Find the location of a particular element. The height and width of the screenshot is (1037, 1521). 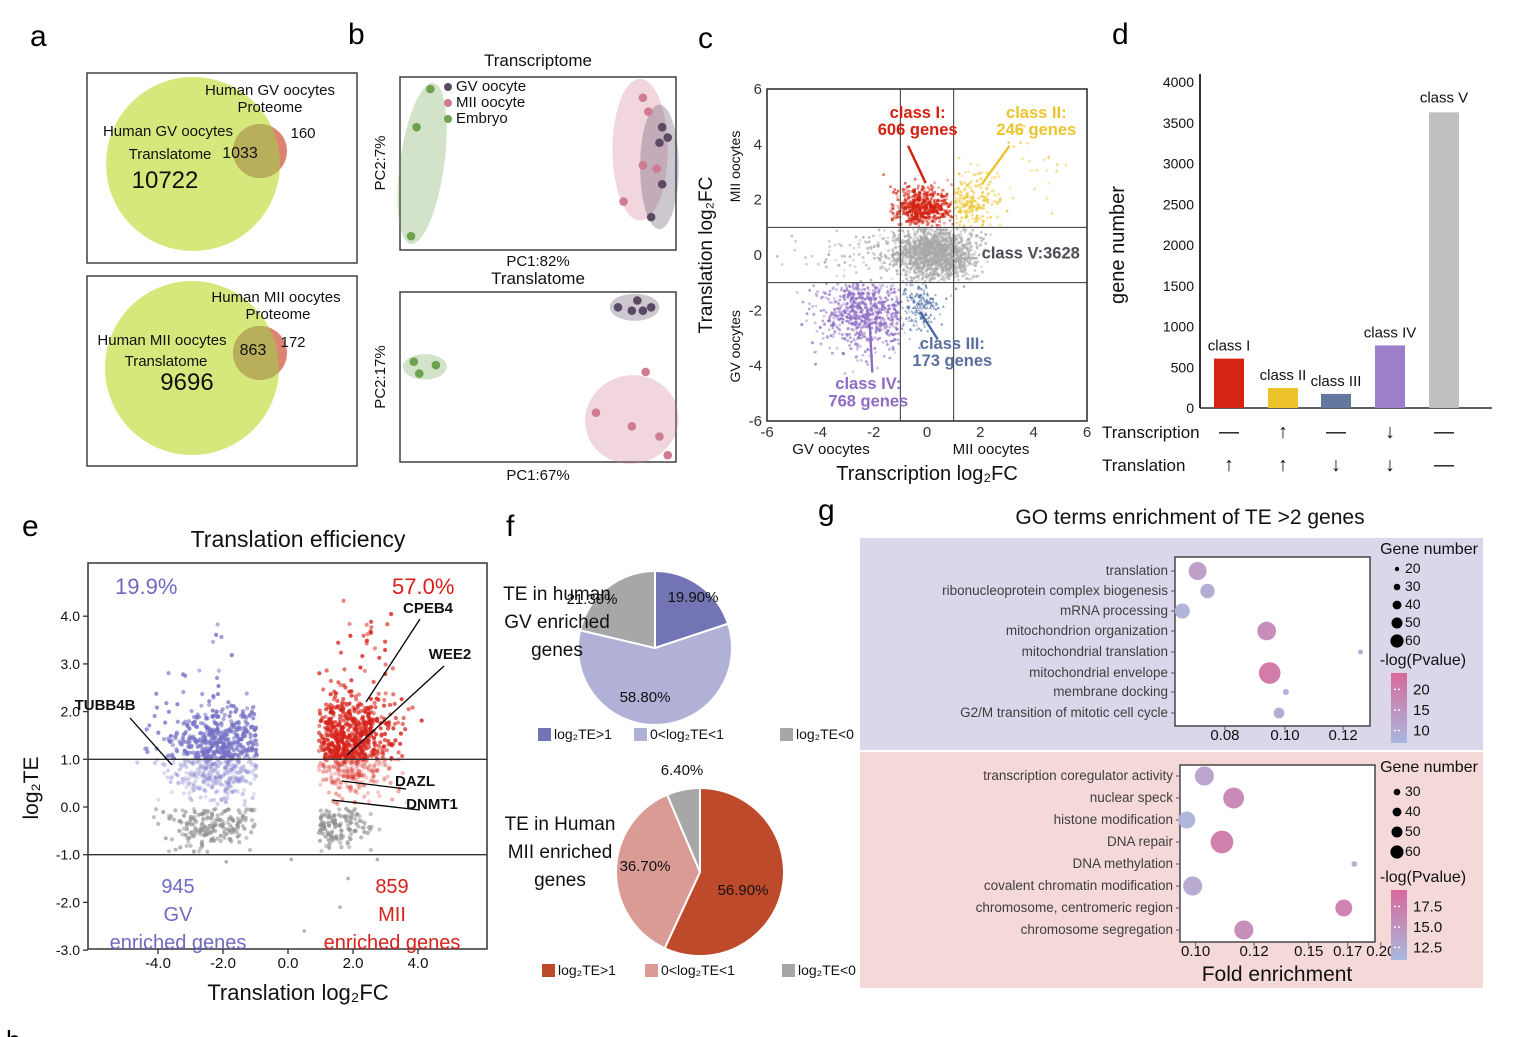

annotation-class III: class III: is located at coordinates (952, 344).